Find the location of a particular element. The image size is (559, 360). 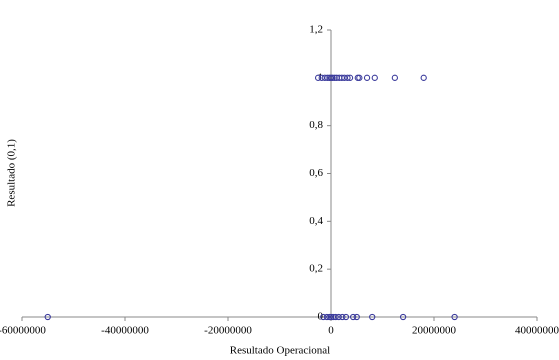

x-tick-label: 0 is located at coordinates (331, 331).